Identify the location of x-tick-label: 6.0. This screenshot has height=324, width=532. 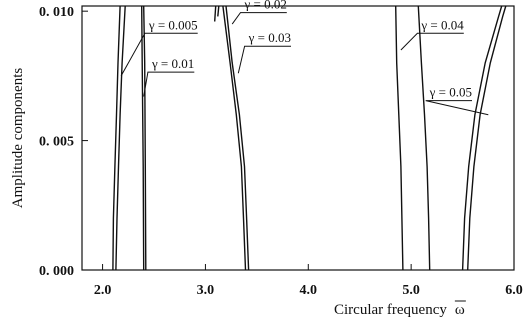
(514, 290).